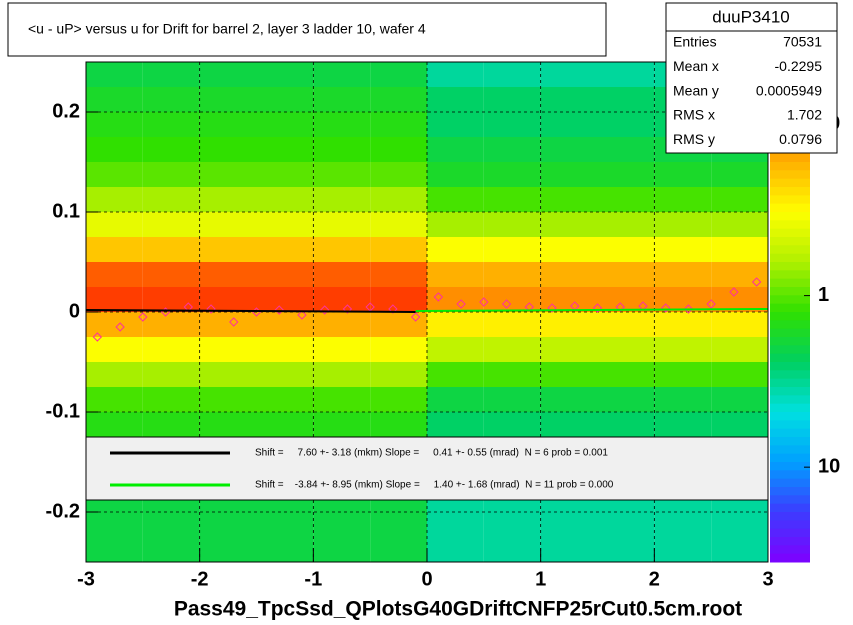 This screenshot has height=625, width=853. I want to click on stats-label: Entries, so click(695, 42).